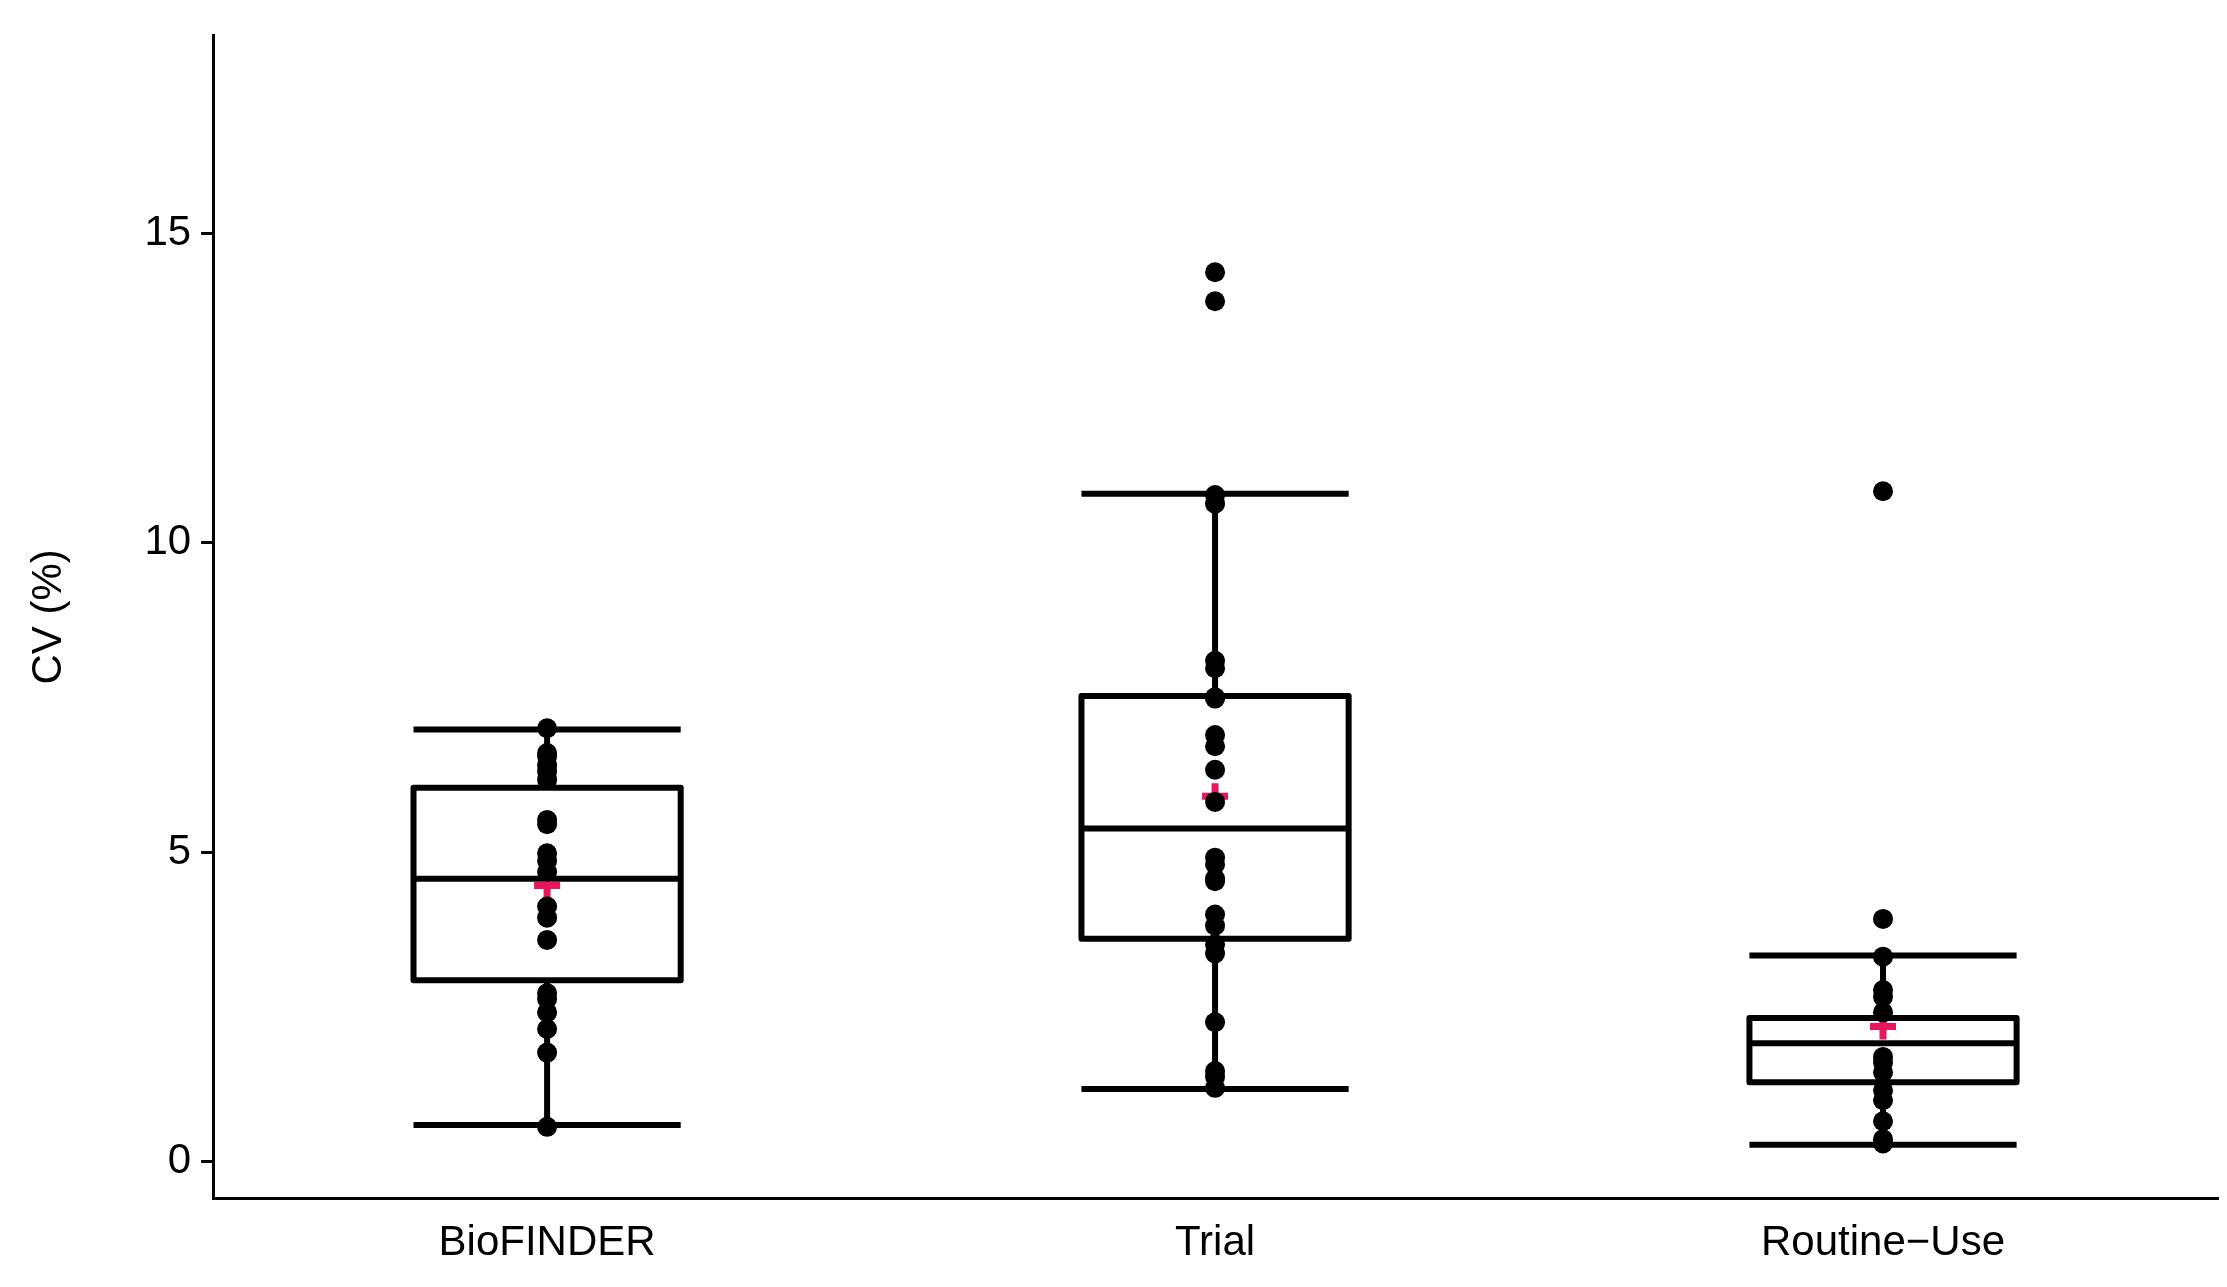 The width and height of the screenshot is (2227, 1287). What do you see at coordinates (1215, 1241) in the screenshot?
I see `x-tick-label: Trial` at bounding box center [1215, 1241].